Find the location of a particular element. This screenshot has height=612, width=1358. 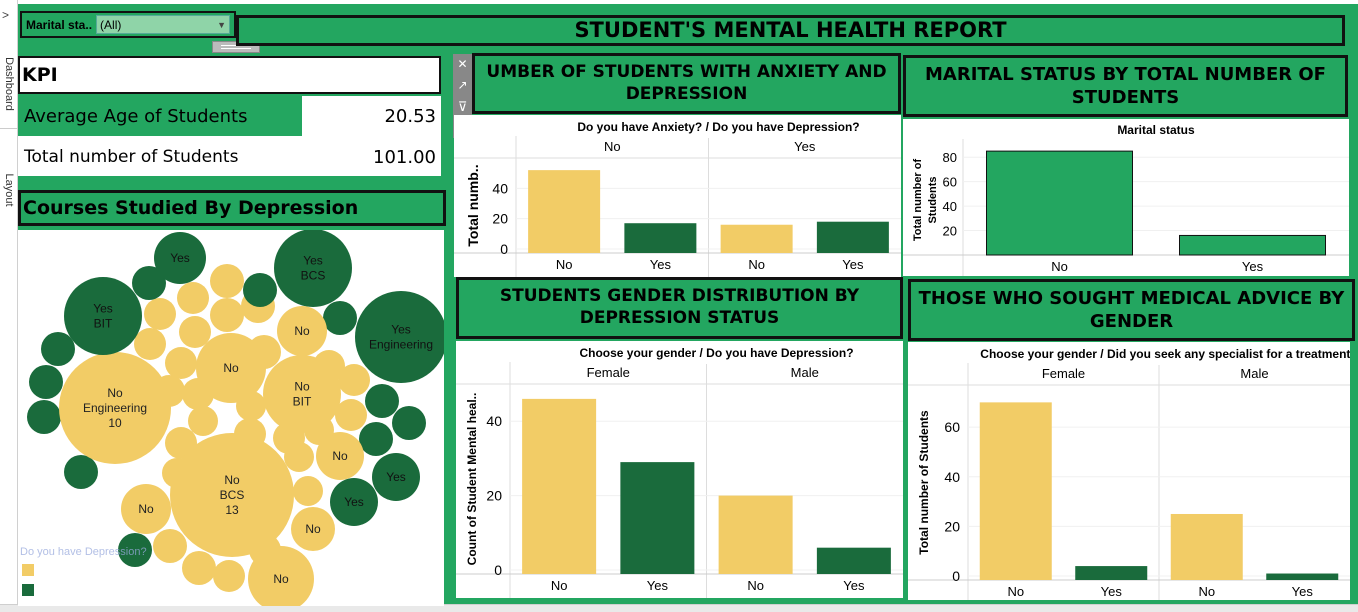

y-tick-label: 80 is located at coordinates (950, 157).